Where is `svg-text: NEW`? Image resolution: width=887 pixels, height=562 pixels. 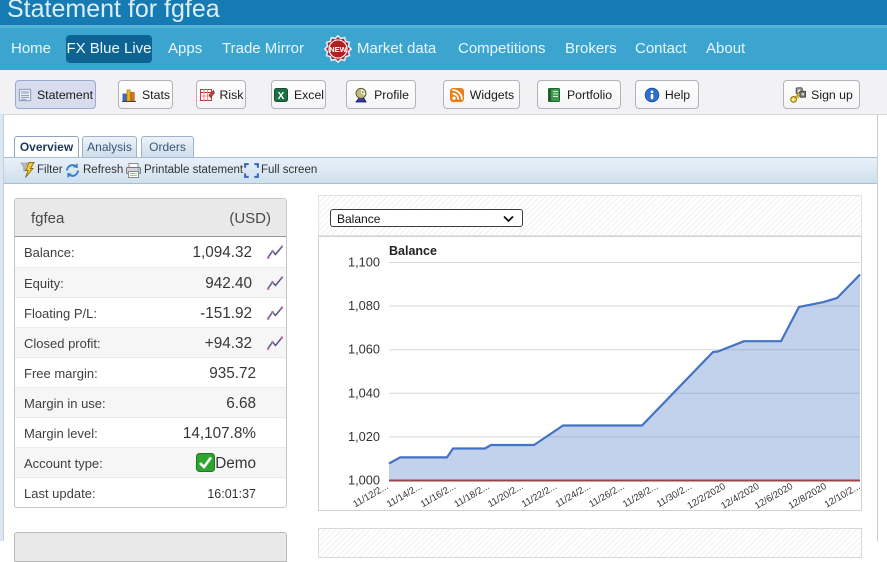 svg-text: NEW is located at coordinates (338, 49).